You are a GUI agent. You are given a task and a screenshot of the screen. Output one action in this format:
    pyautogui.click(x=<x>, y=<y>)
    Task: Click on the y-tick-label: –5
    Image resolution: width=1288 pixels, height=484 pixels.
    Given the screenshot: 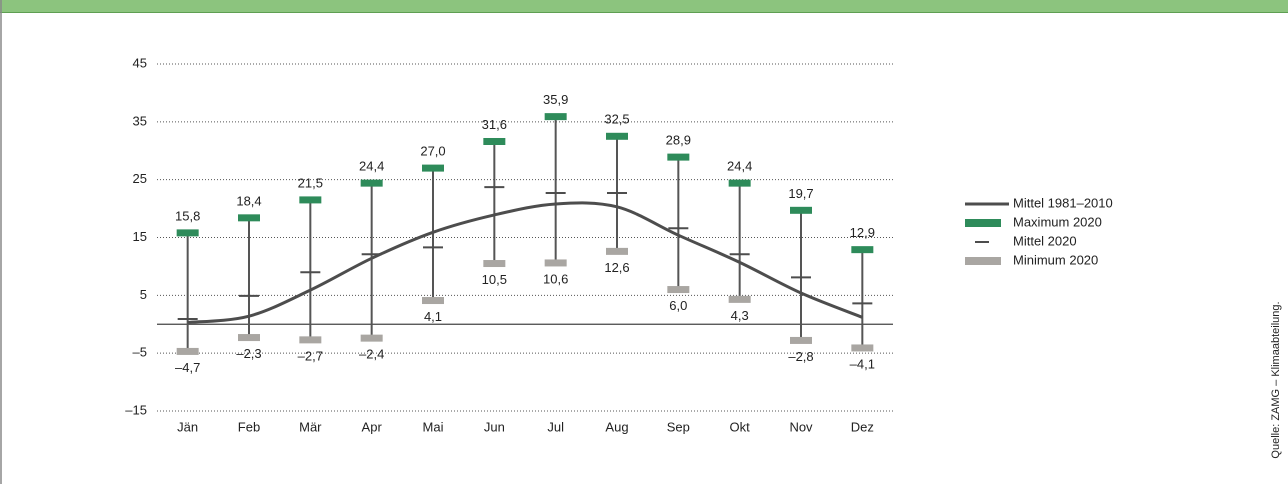 What is the action you would take?
    pyautogui.click(x=140, y=352)
    